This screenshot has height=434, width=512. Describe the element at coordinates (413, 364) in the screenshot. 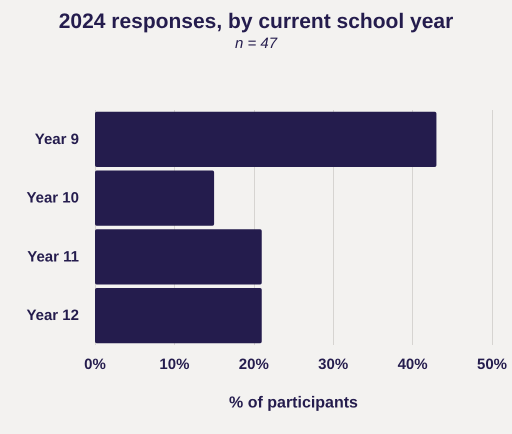

I see `x-tick-label: 40%` at that location.